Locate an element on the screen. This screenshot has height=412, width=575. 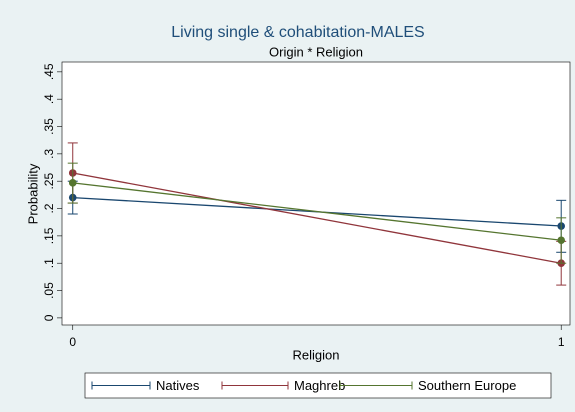
chart-title: Living single & cohabitation-MALES is located at coordinates (297, 32).